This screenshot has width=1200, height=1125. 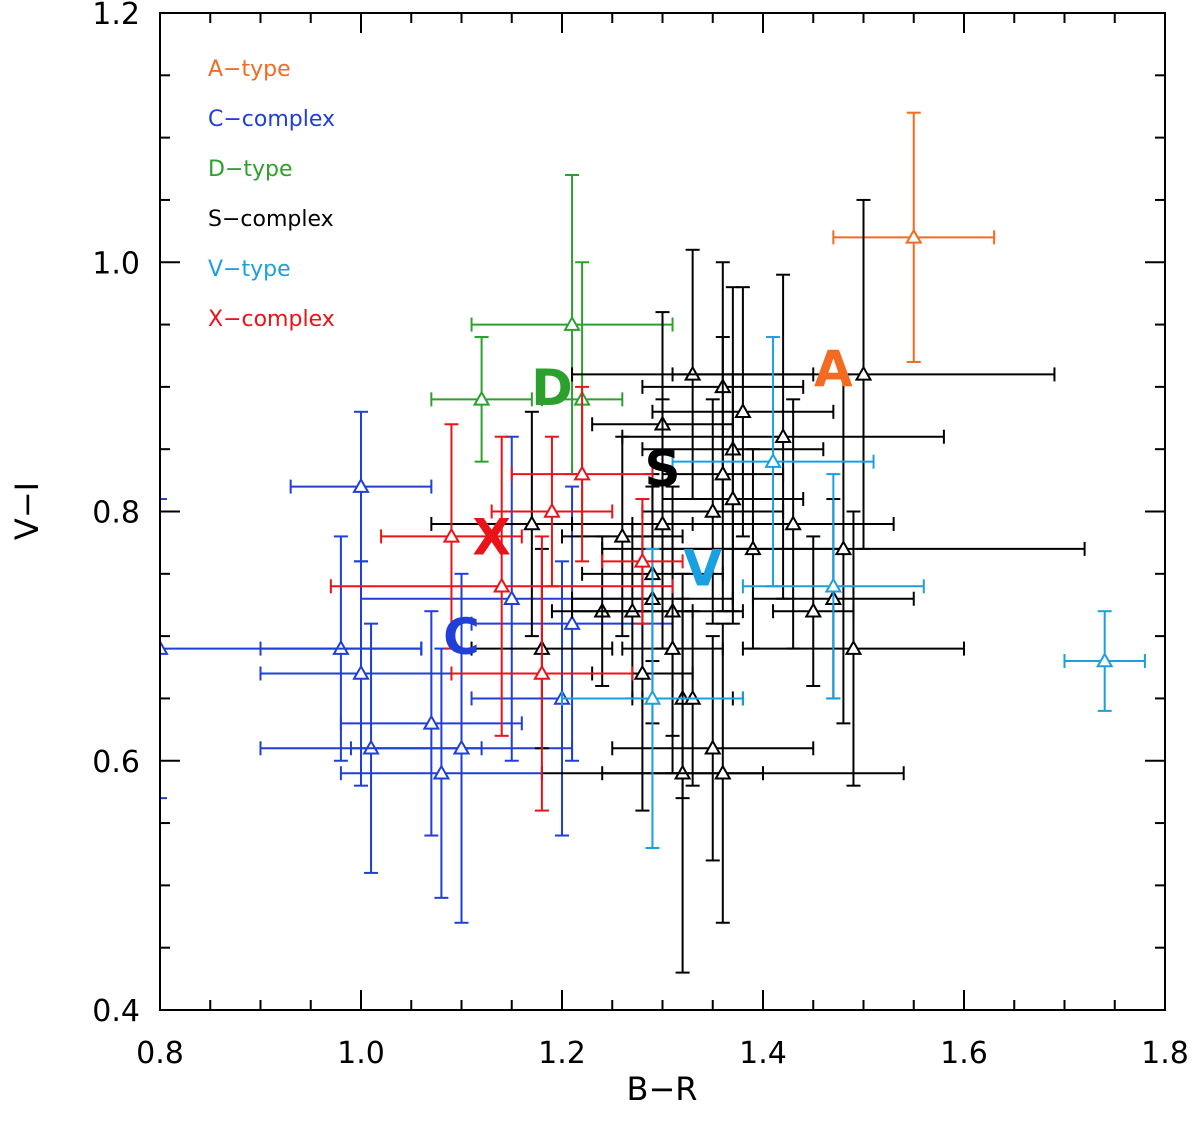 I want to click on series-X, so click(x=506, y=598).